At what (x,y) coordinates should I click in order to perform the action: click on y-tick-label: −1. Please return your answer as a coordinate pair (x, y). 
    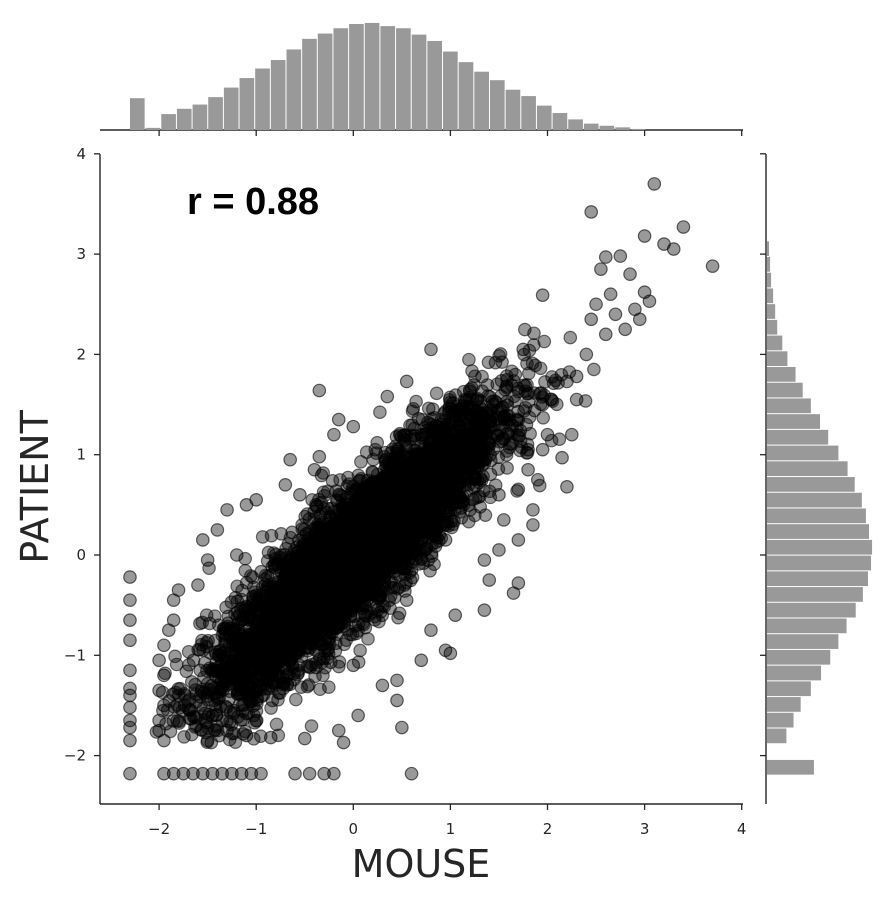
    Looking at the image, I should click on (75, 655).